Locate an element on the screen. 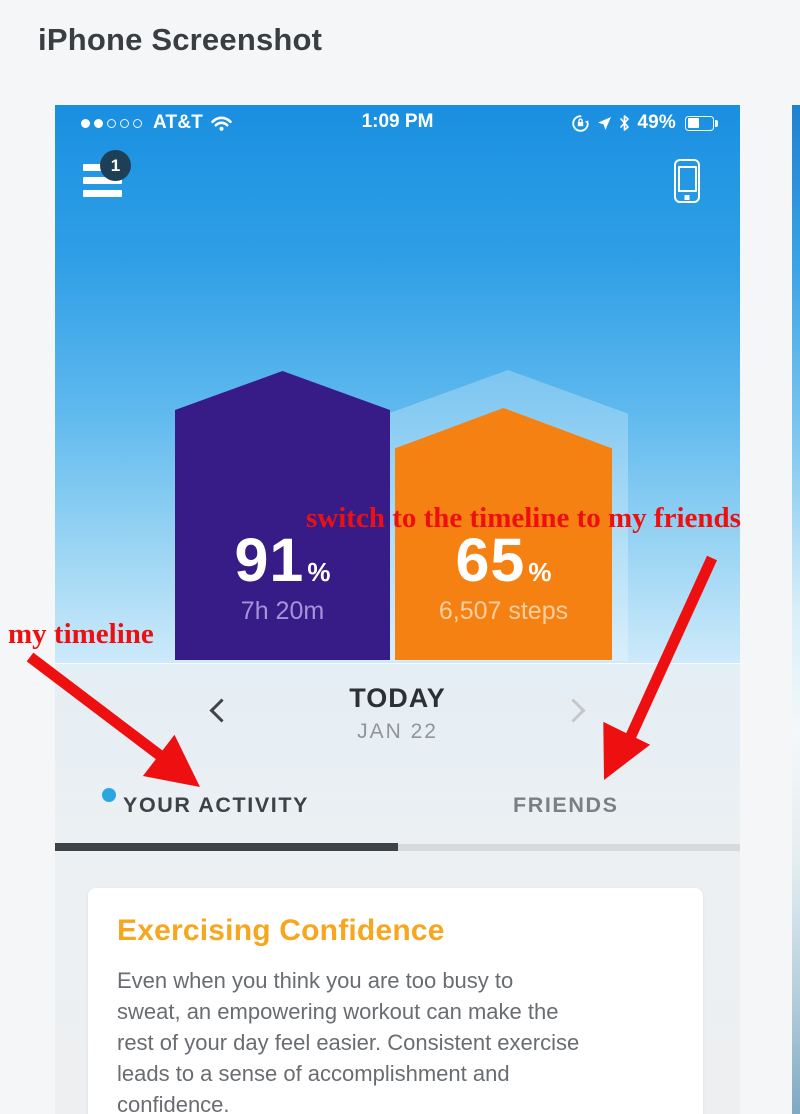 This screenshot has height=1114, width=800. active-tab-underline is located at coordinates (226, 847).